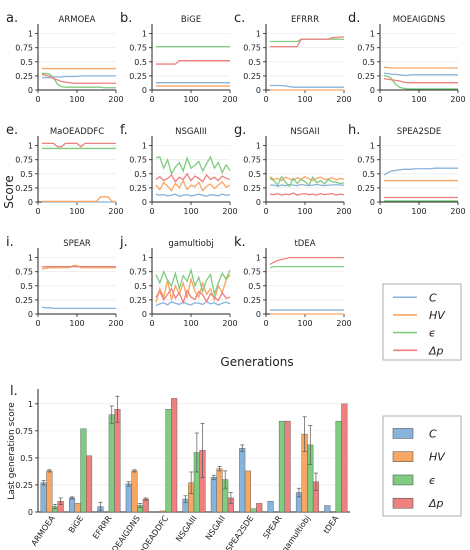  I want to click on bar-C-SPEAR, so click(270, 506).